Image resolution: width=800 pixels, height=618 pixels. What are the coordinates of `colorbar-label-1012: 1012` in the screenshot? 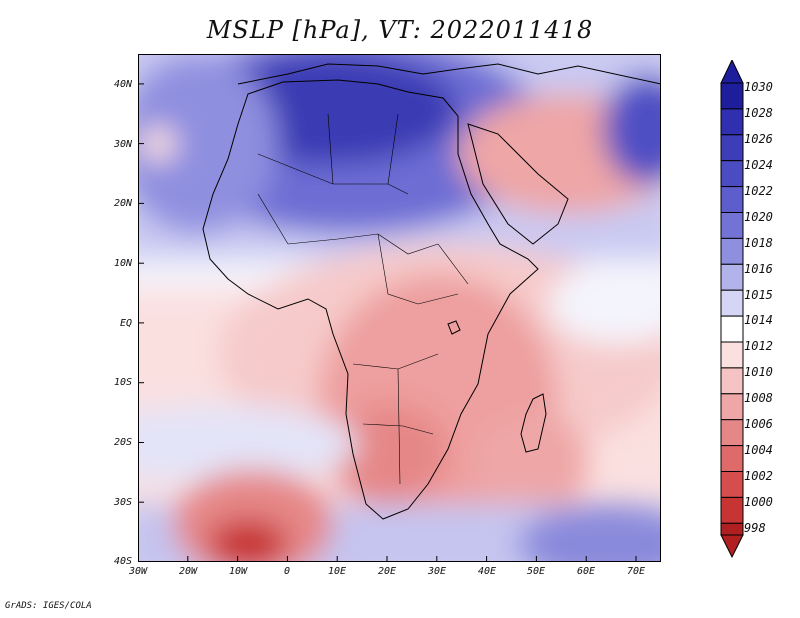 It's located at (758, 346).